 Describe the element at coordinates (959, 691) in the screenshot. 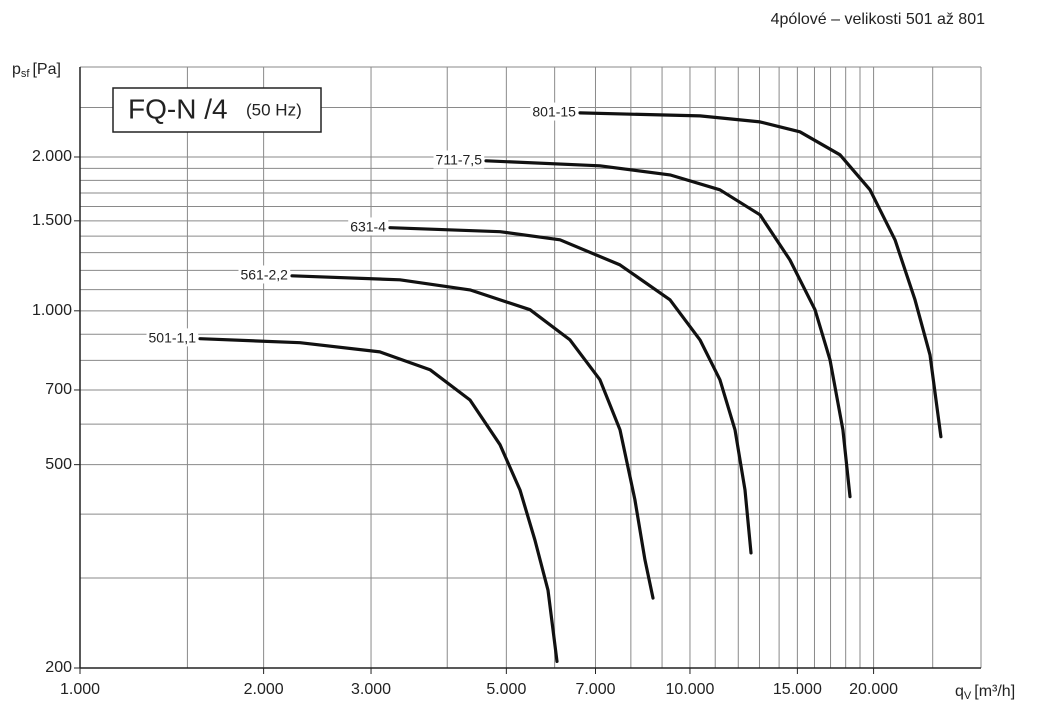

I see `x-label-symbol: q` at that location.